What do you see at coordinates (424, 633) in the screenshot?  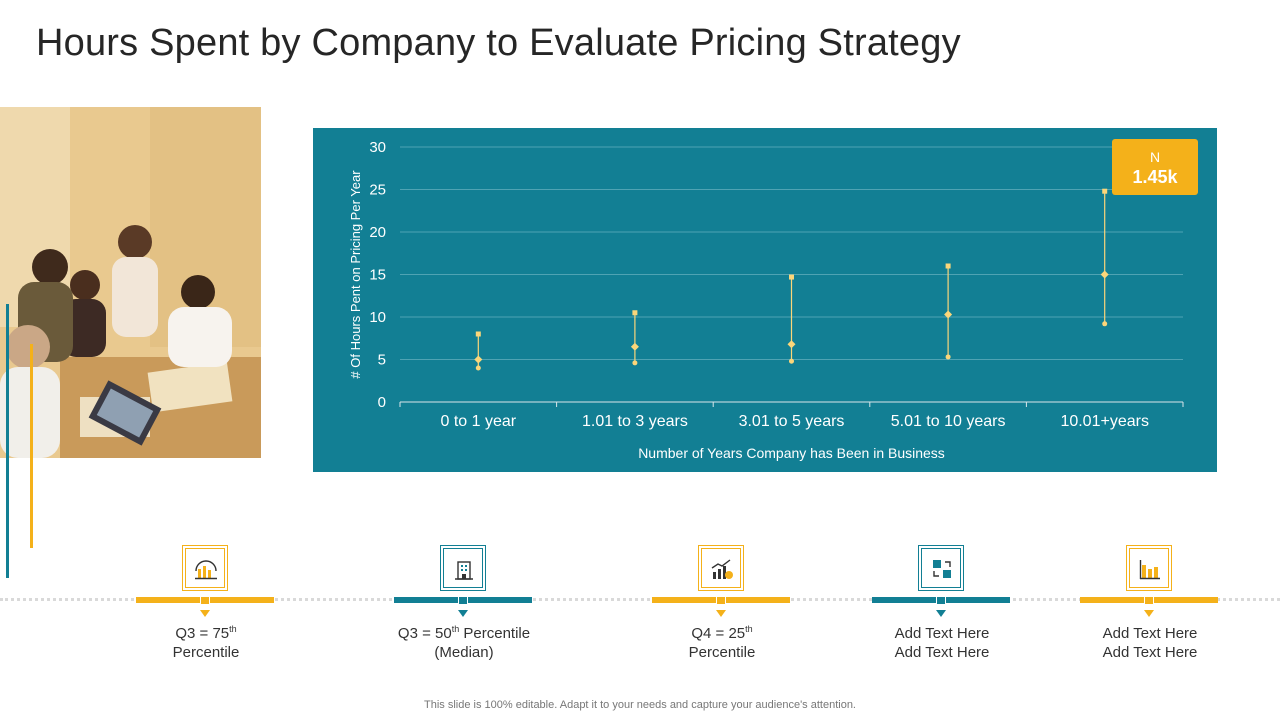 I see `step-label-line1: Q3 = 50` at bounding box center [424, 633].